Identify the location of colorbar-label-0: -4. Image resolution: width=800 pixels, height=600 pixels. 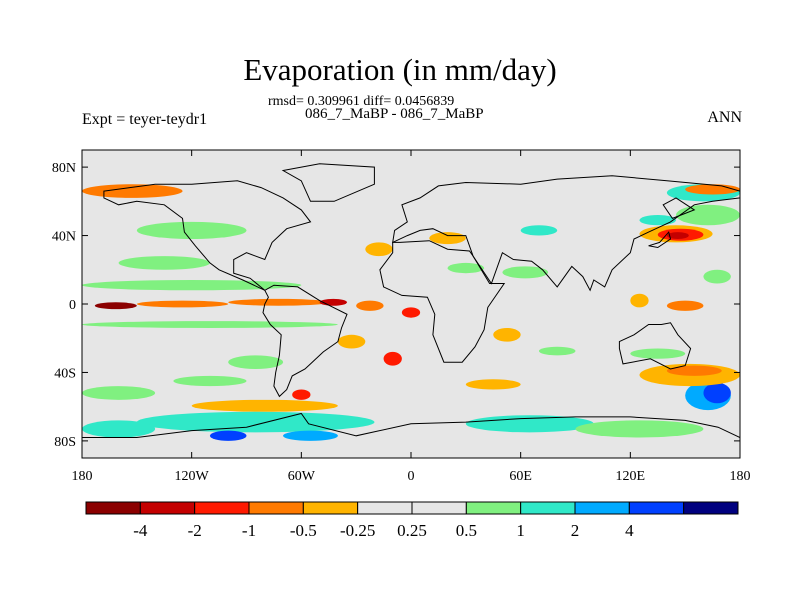
(140, 530).